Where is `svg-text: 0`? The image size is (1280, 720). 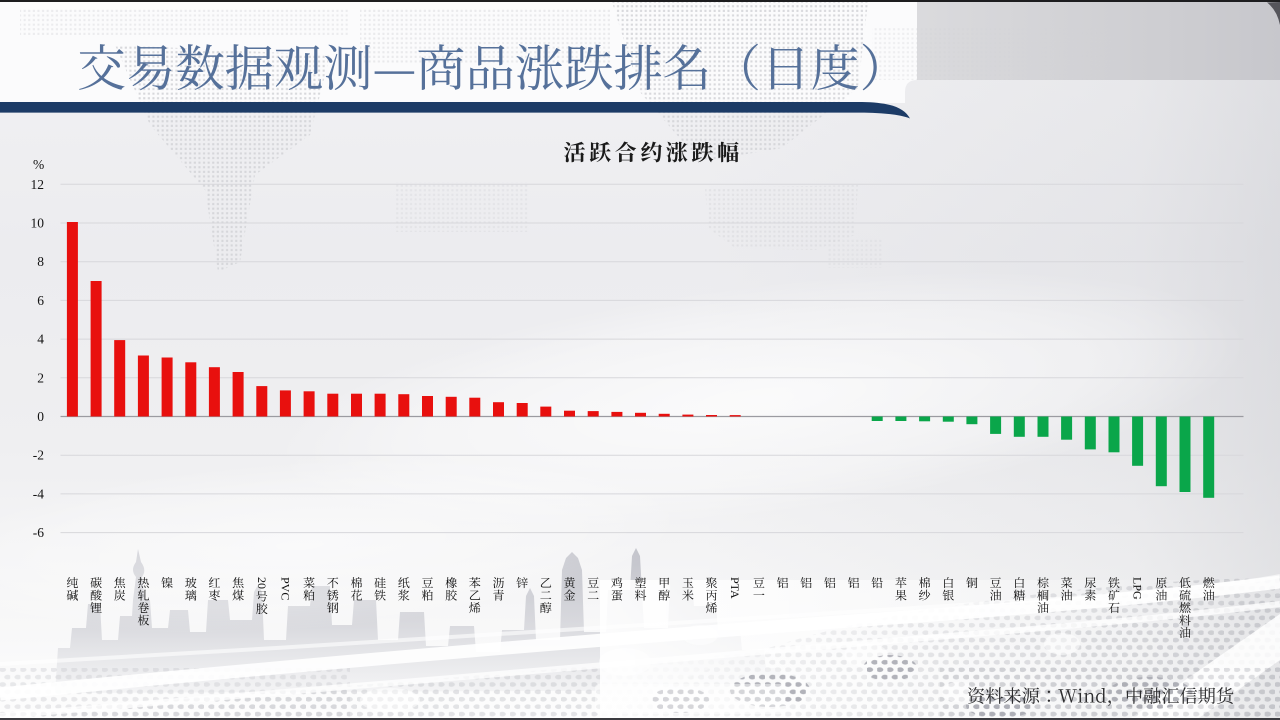
svg-text: 0 is located at coordinates (40, 416).